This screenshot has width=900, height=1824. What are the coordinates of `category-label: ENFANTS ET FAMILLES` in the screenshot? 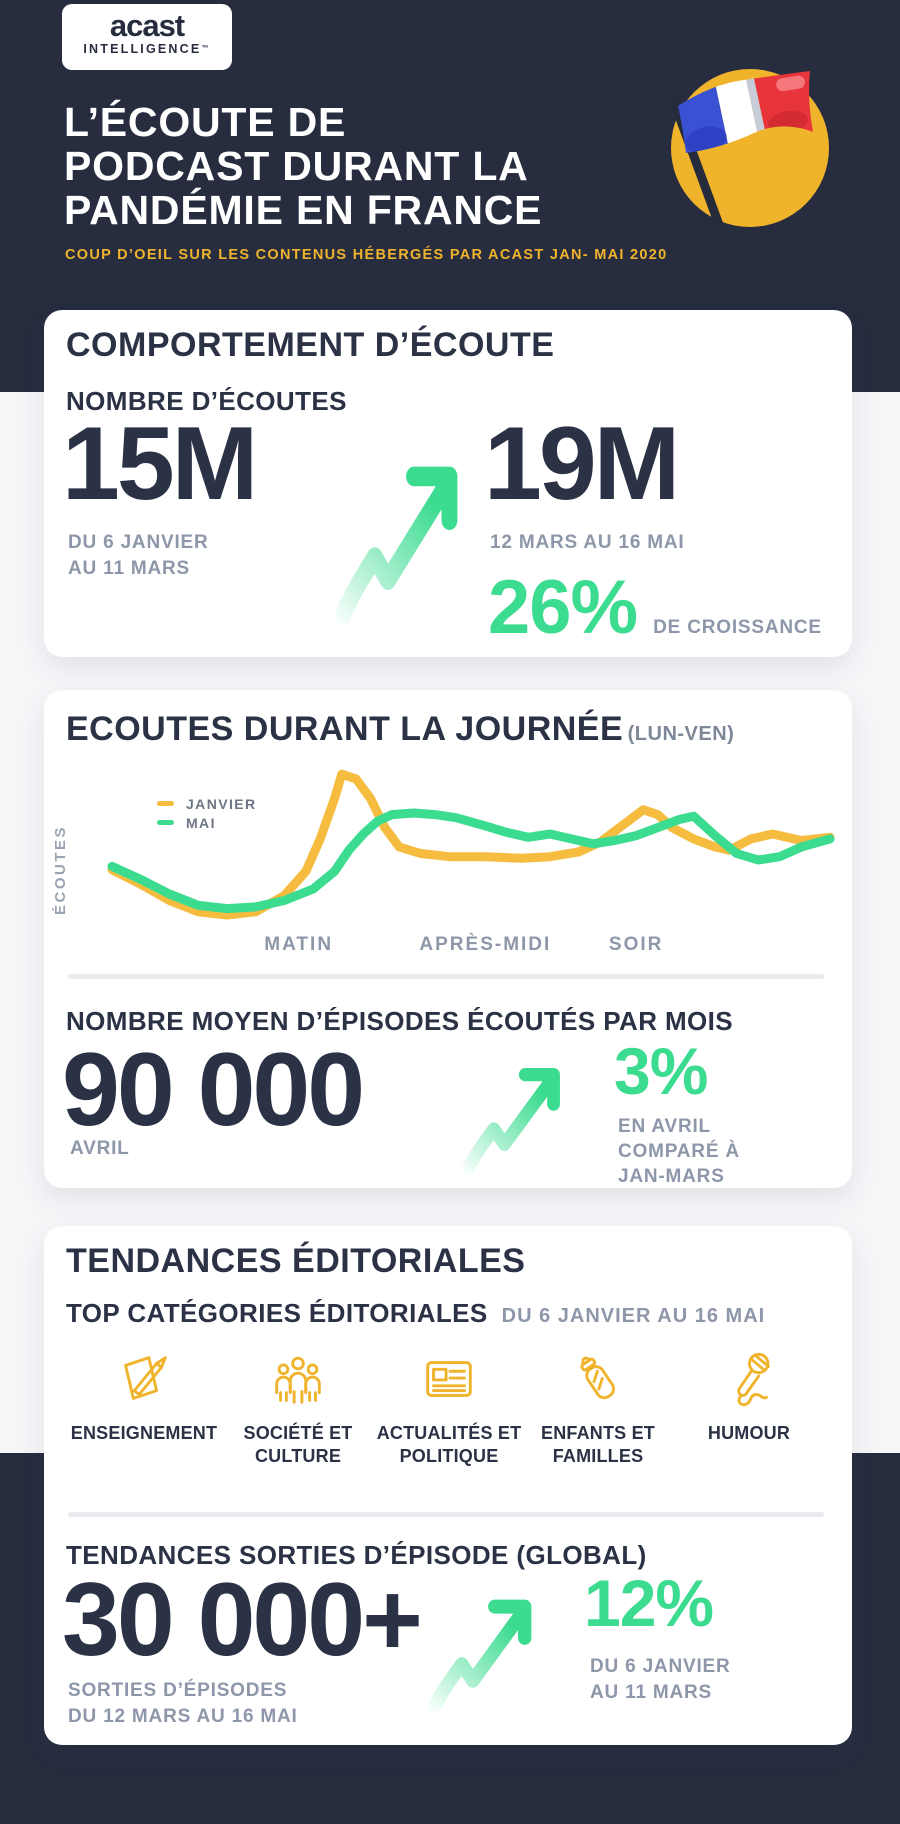 It's located at (597, 1444).